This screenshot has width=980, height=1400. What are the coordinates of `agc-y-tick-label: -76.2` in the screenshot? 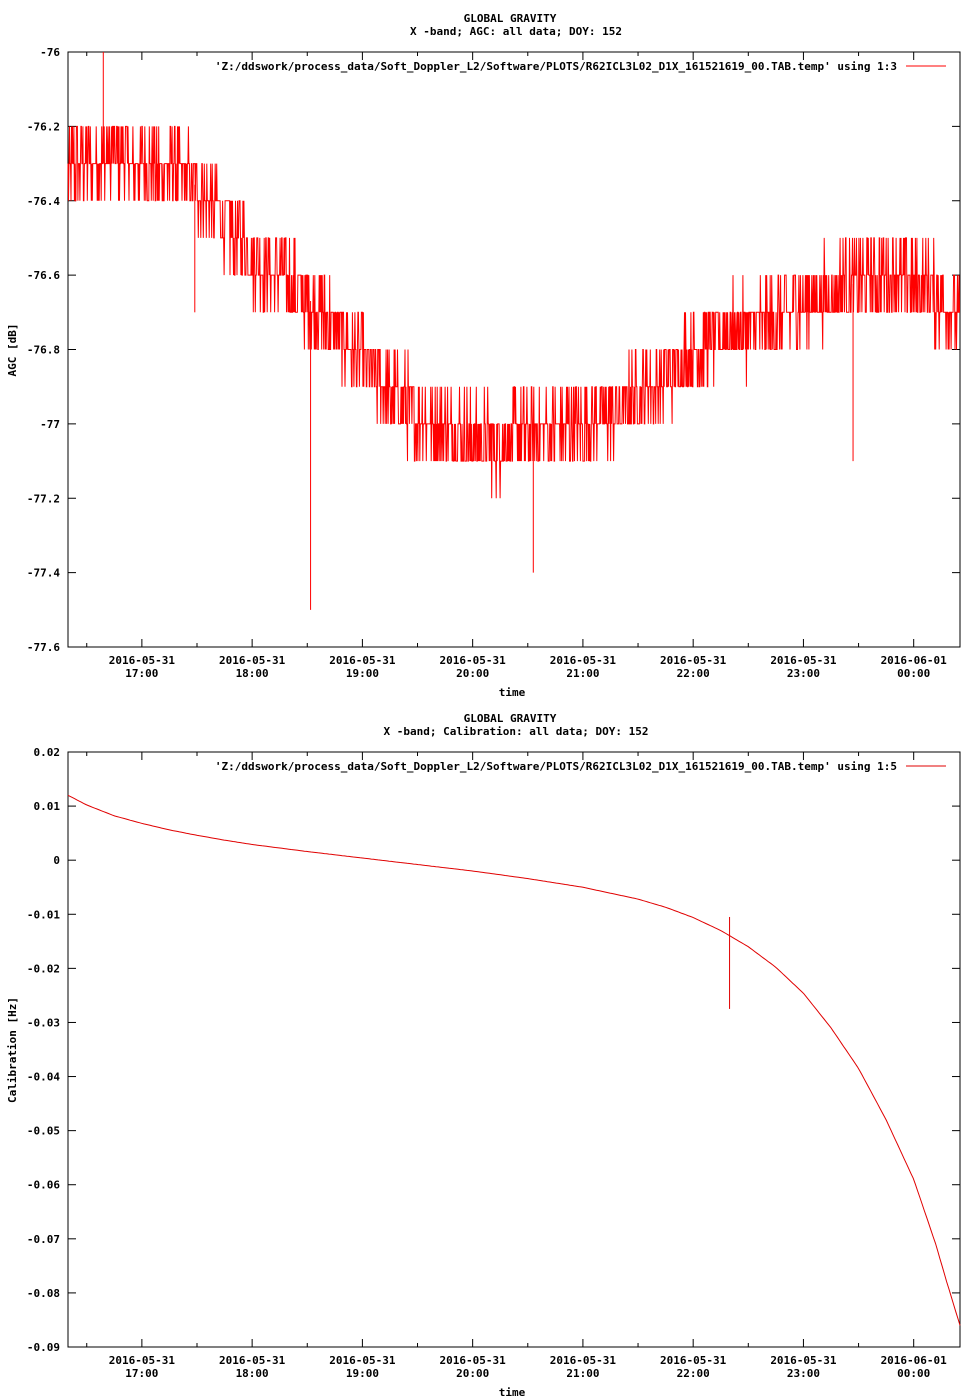 It's located at (43, 126).